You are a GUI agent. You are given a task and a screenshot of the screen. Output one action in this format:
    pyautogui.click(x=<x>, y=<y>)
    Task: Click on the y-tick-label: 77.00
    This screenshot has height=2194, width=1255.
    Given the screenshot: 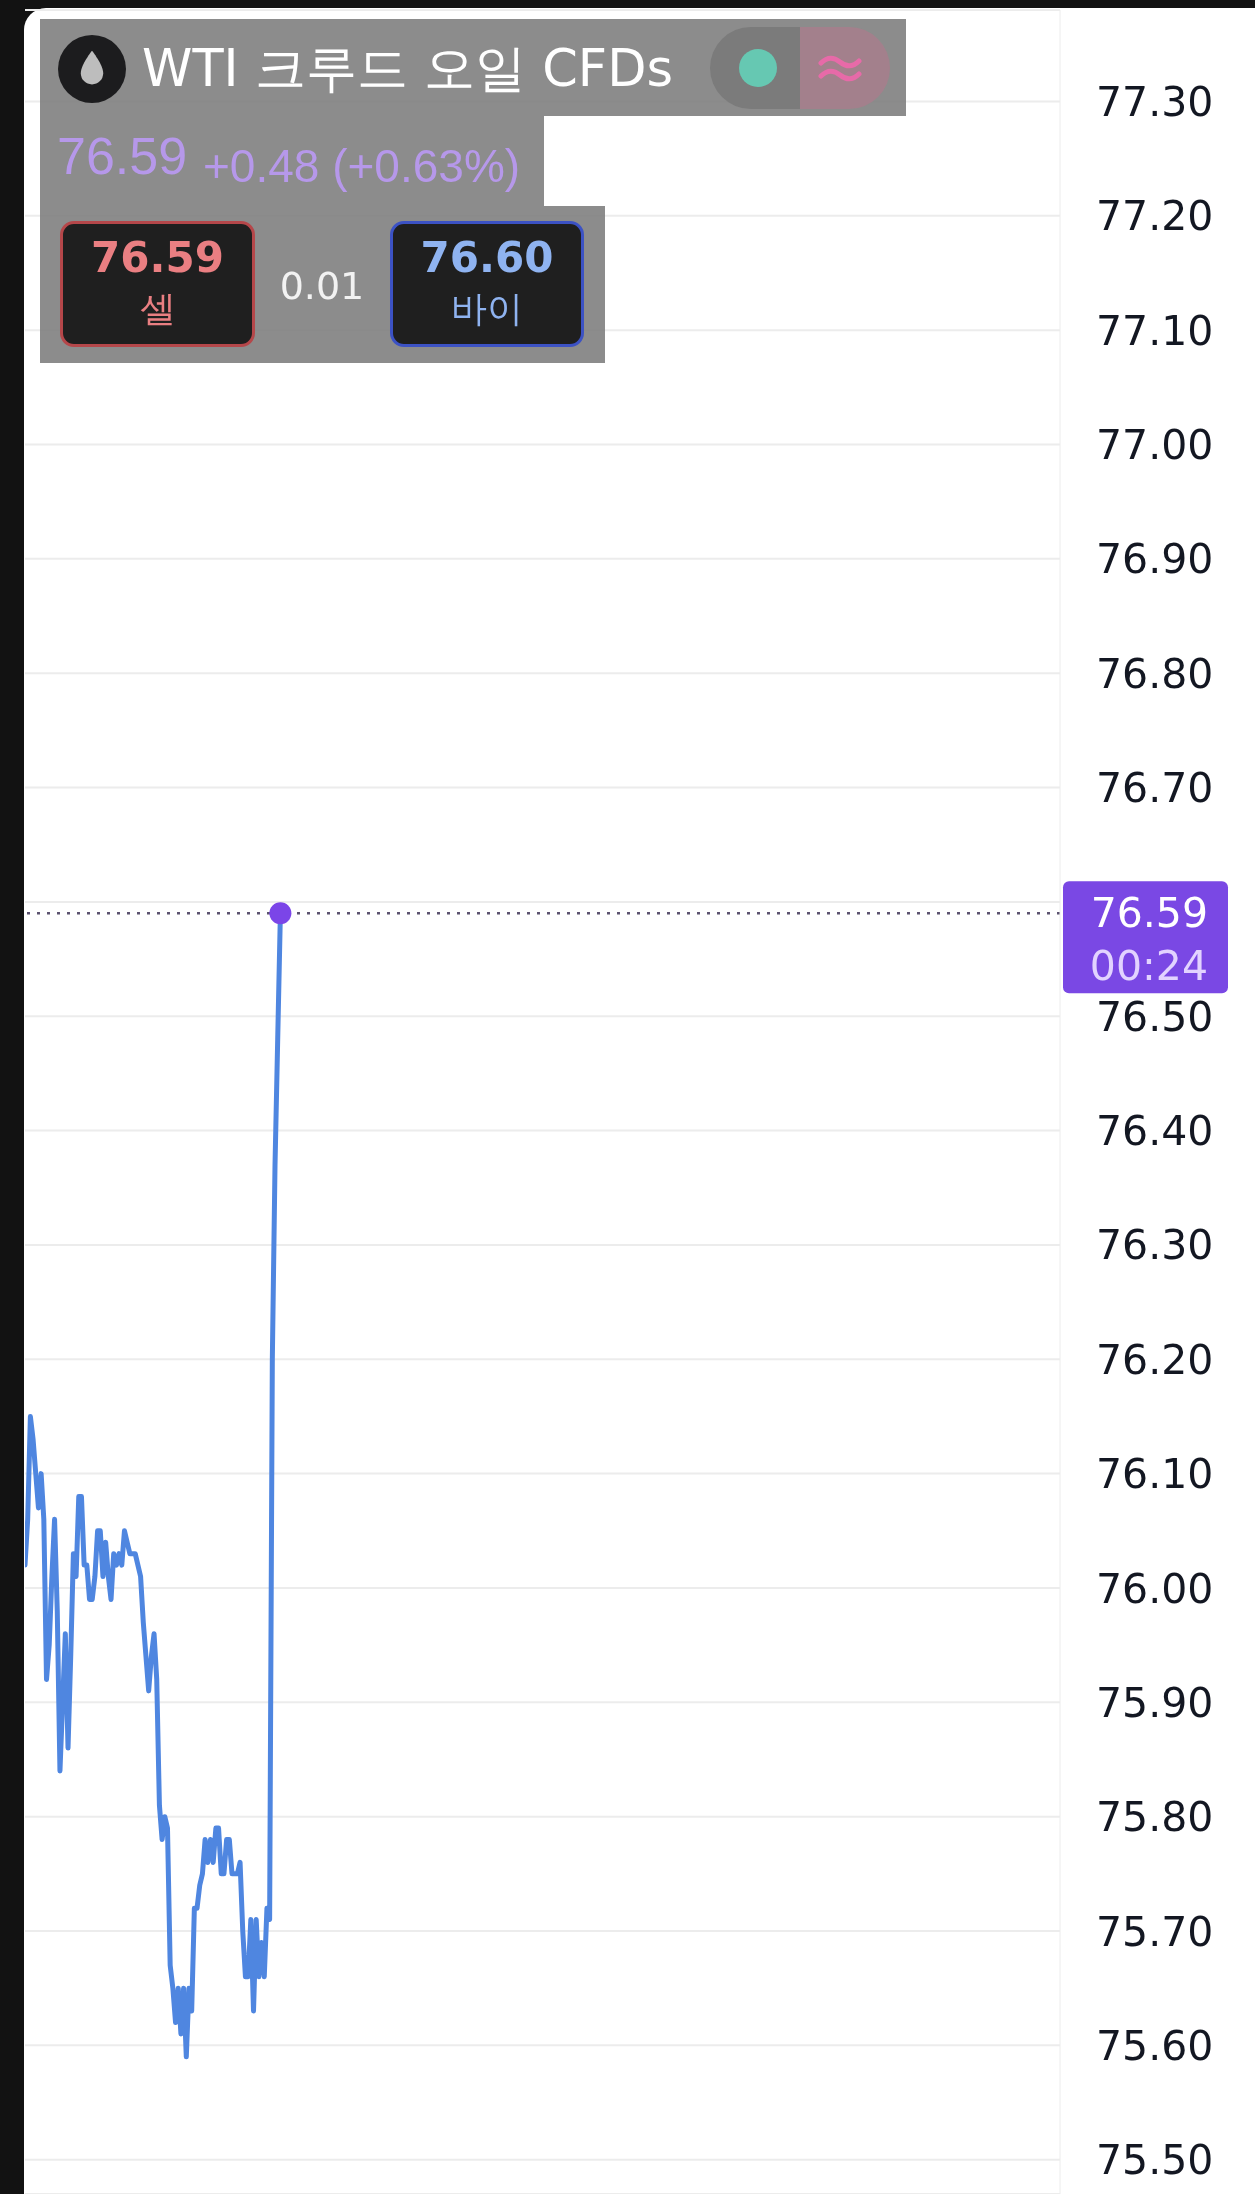 What is the action you would take?
    pyautogui.click(x=1155, y=445)
    